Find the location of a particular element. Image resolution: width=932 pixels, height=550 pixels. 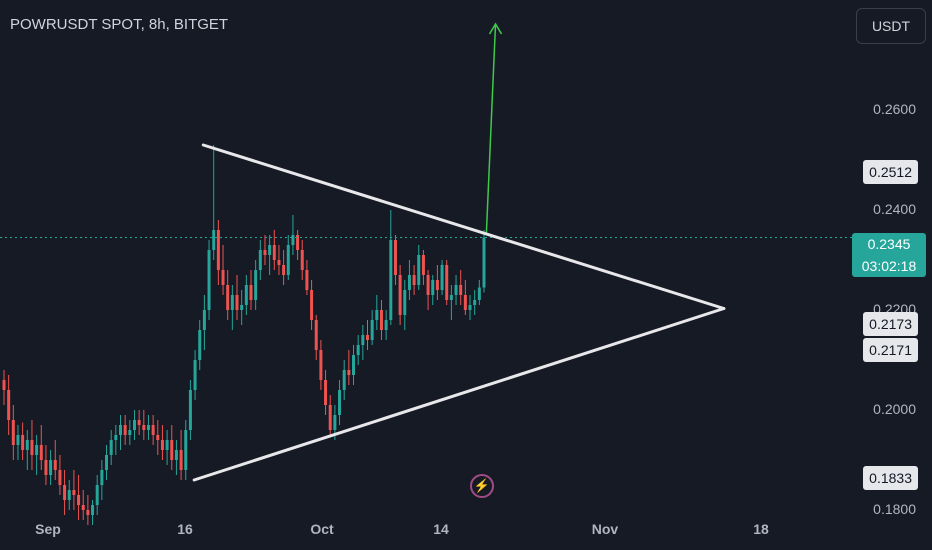

target-arrow-head is located at coordinates (495, 28).